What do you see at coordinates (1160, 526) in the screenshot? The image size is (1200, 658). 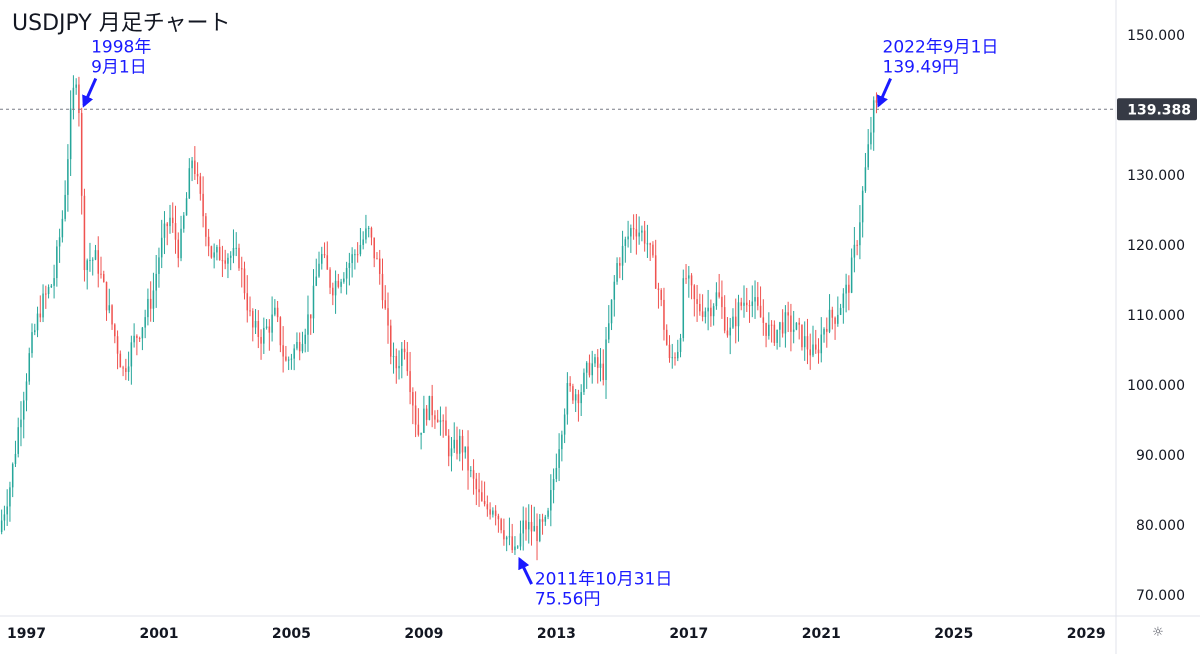 I see `y-tick-label: 80.000` at bounding box center [1160, 526].